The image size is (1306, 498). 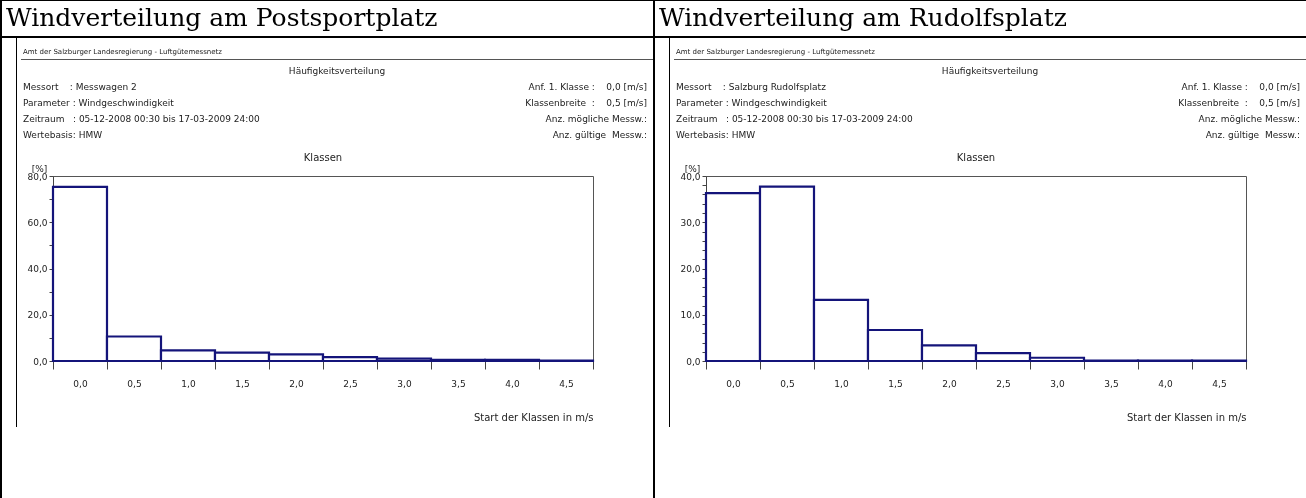 I want to click on y-tick-label: 40,0, so click(x=37, y=269).